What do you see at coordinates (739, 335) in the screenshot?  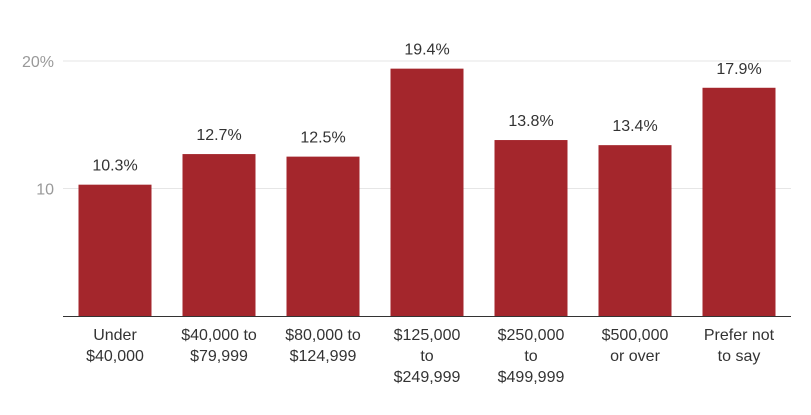 I see `category-label-line: Prefer not` at bounding box center [739, 335].